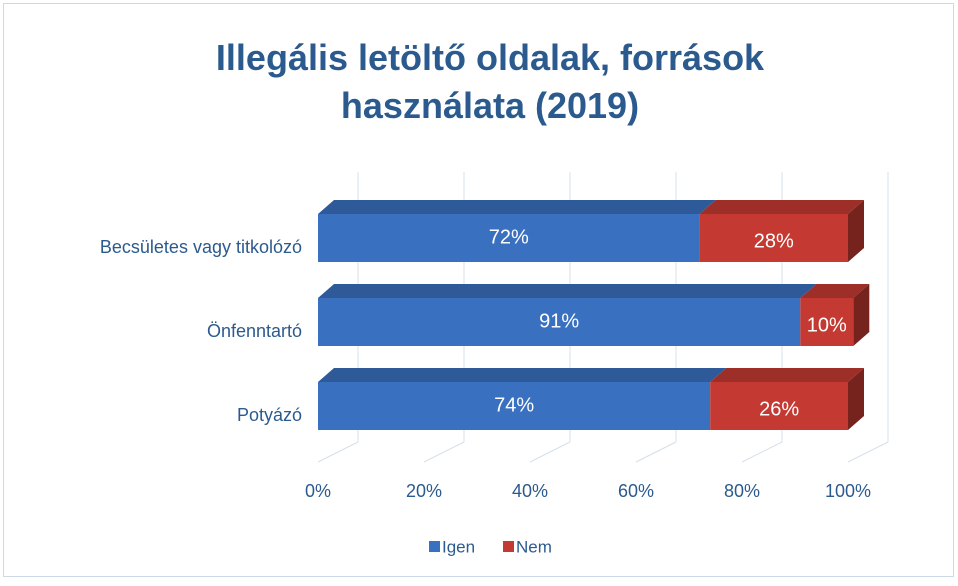 The width and height of the screenshot is (958, 586). What do you see at coordinates (318, 491) in the screenshot?
I see `x-tick-label: 0%` at bounding box center [318, 491].